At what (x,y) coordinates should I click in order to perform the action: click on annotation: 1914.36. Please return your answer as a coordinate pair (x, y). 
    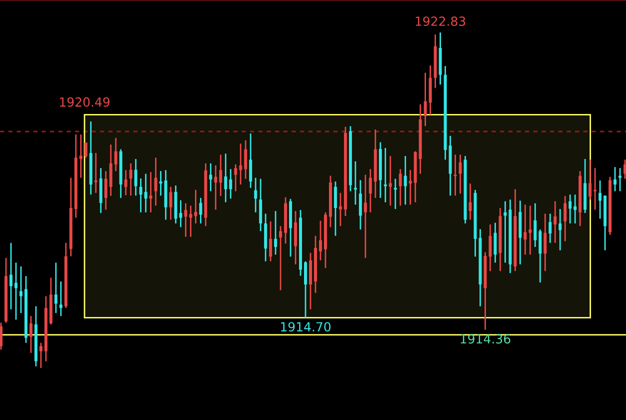
    Looking at the image, I should click on (485, 339).